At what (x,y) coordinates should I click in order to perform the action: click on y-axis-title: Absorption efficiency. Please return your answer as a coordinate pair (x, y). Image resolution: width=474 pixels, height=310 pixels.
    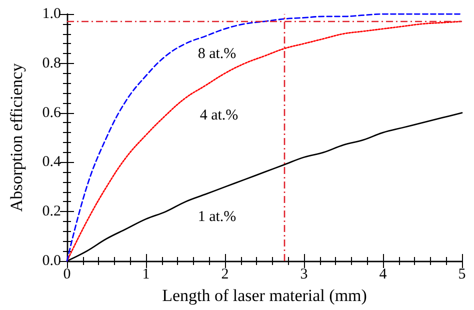
    Looking at the image, I should click on (16, 137).